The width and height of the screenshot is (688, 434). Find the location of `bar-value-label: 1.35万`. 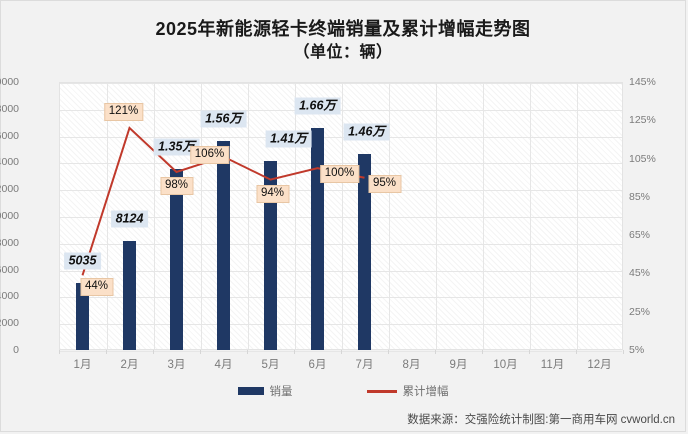

bar-value-label: 1.35万 is located at coordinates (176, 147).